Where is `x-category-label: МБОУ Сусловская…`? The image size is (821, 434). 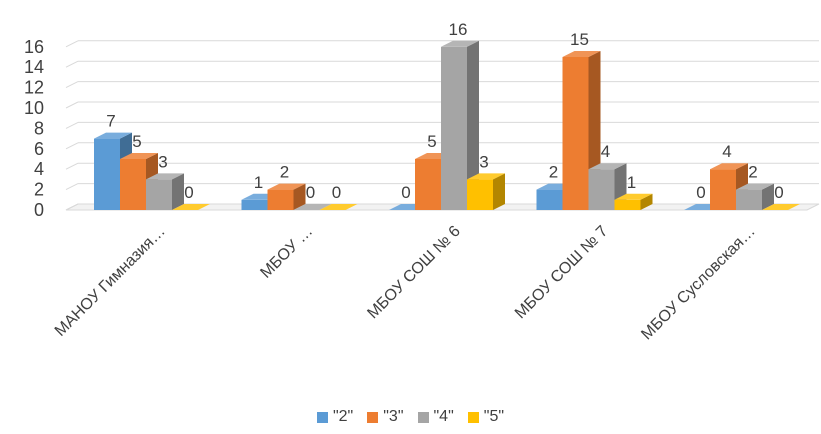 x-category-label: МБОУ Сусловская… is located at coordinates (698, 283).